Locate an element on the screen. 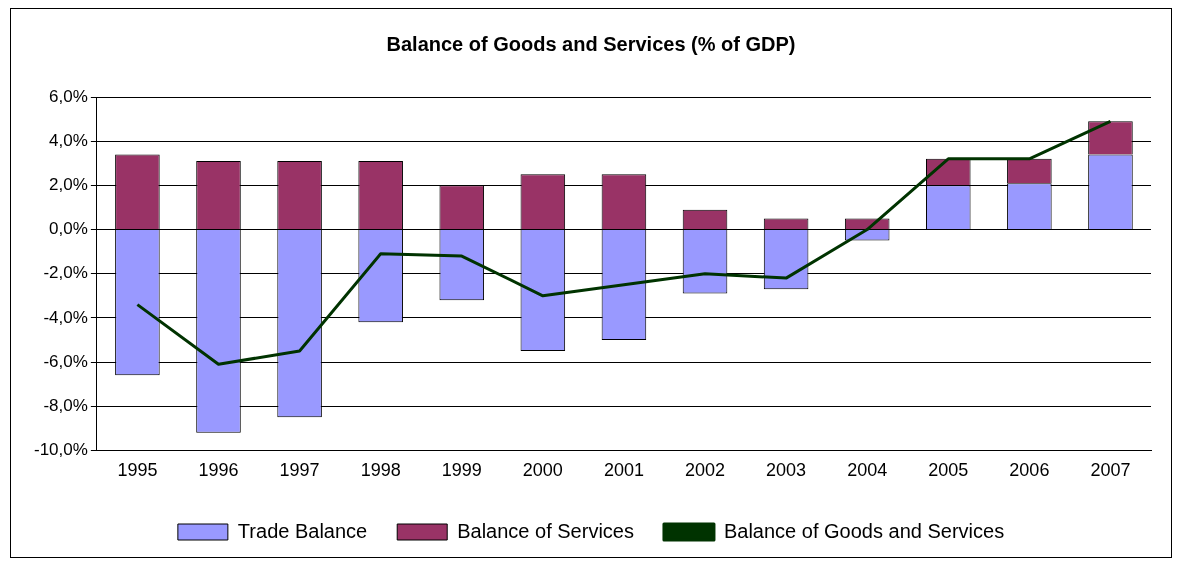  x-tick-label: 1999 is located at coordinates (461, 470).